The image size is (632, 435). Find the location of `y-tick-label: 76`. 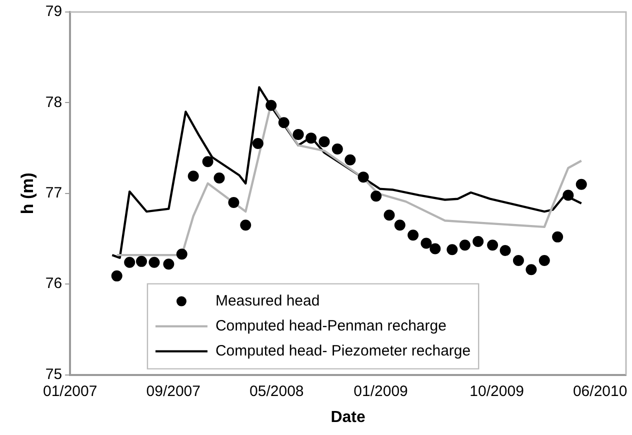

y-tick-label: 76 is located at coordinates (53, 283).